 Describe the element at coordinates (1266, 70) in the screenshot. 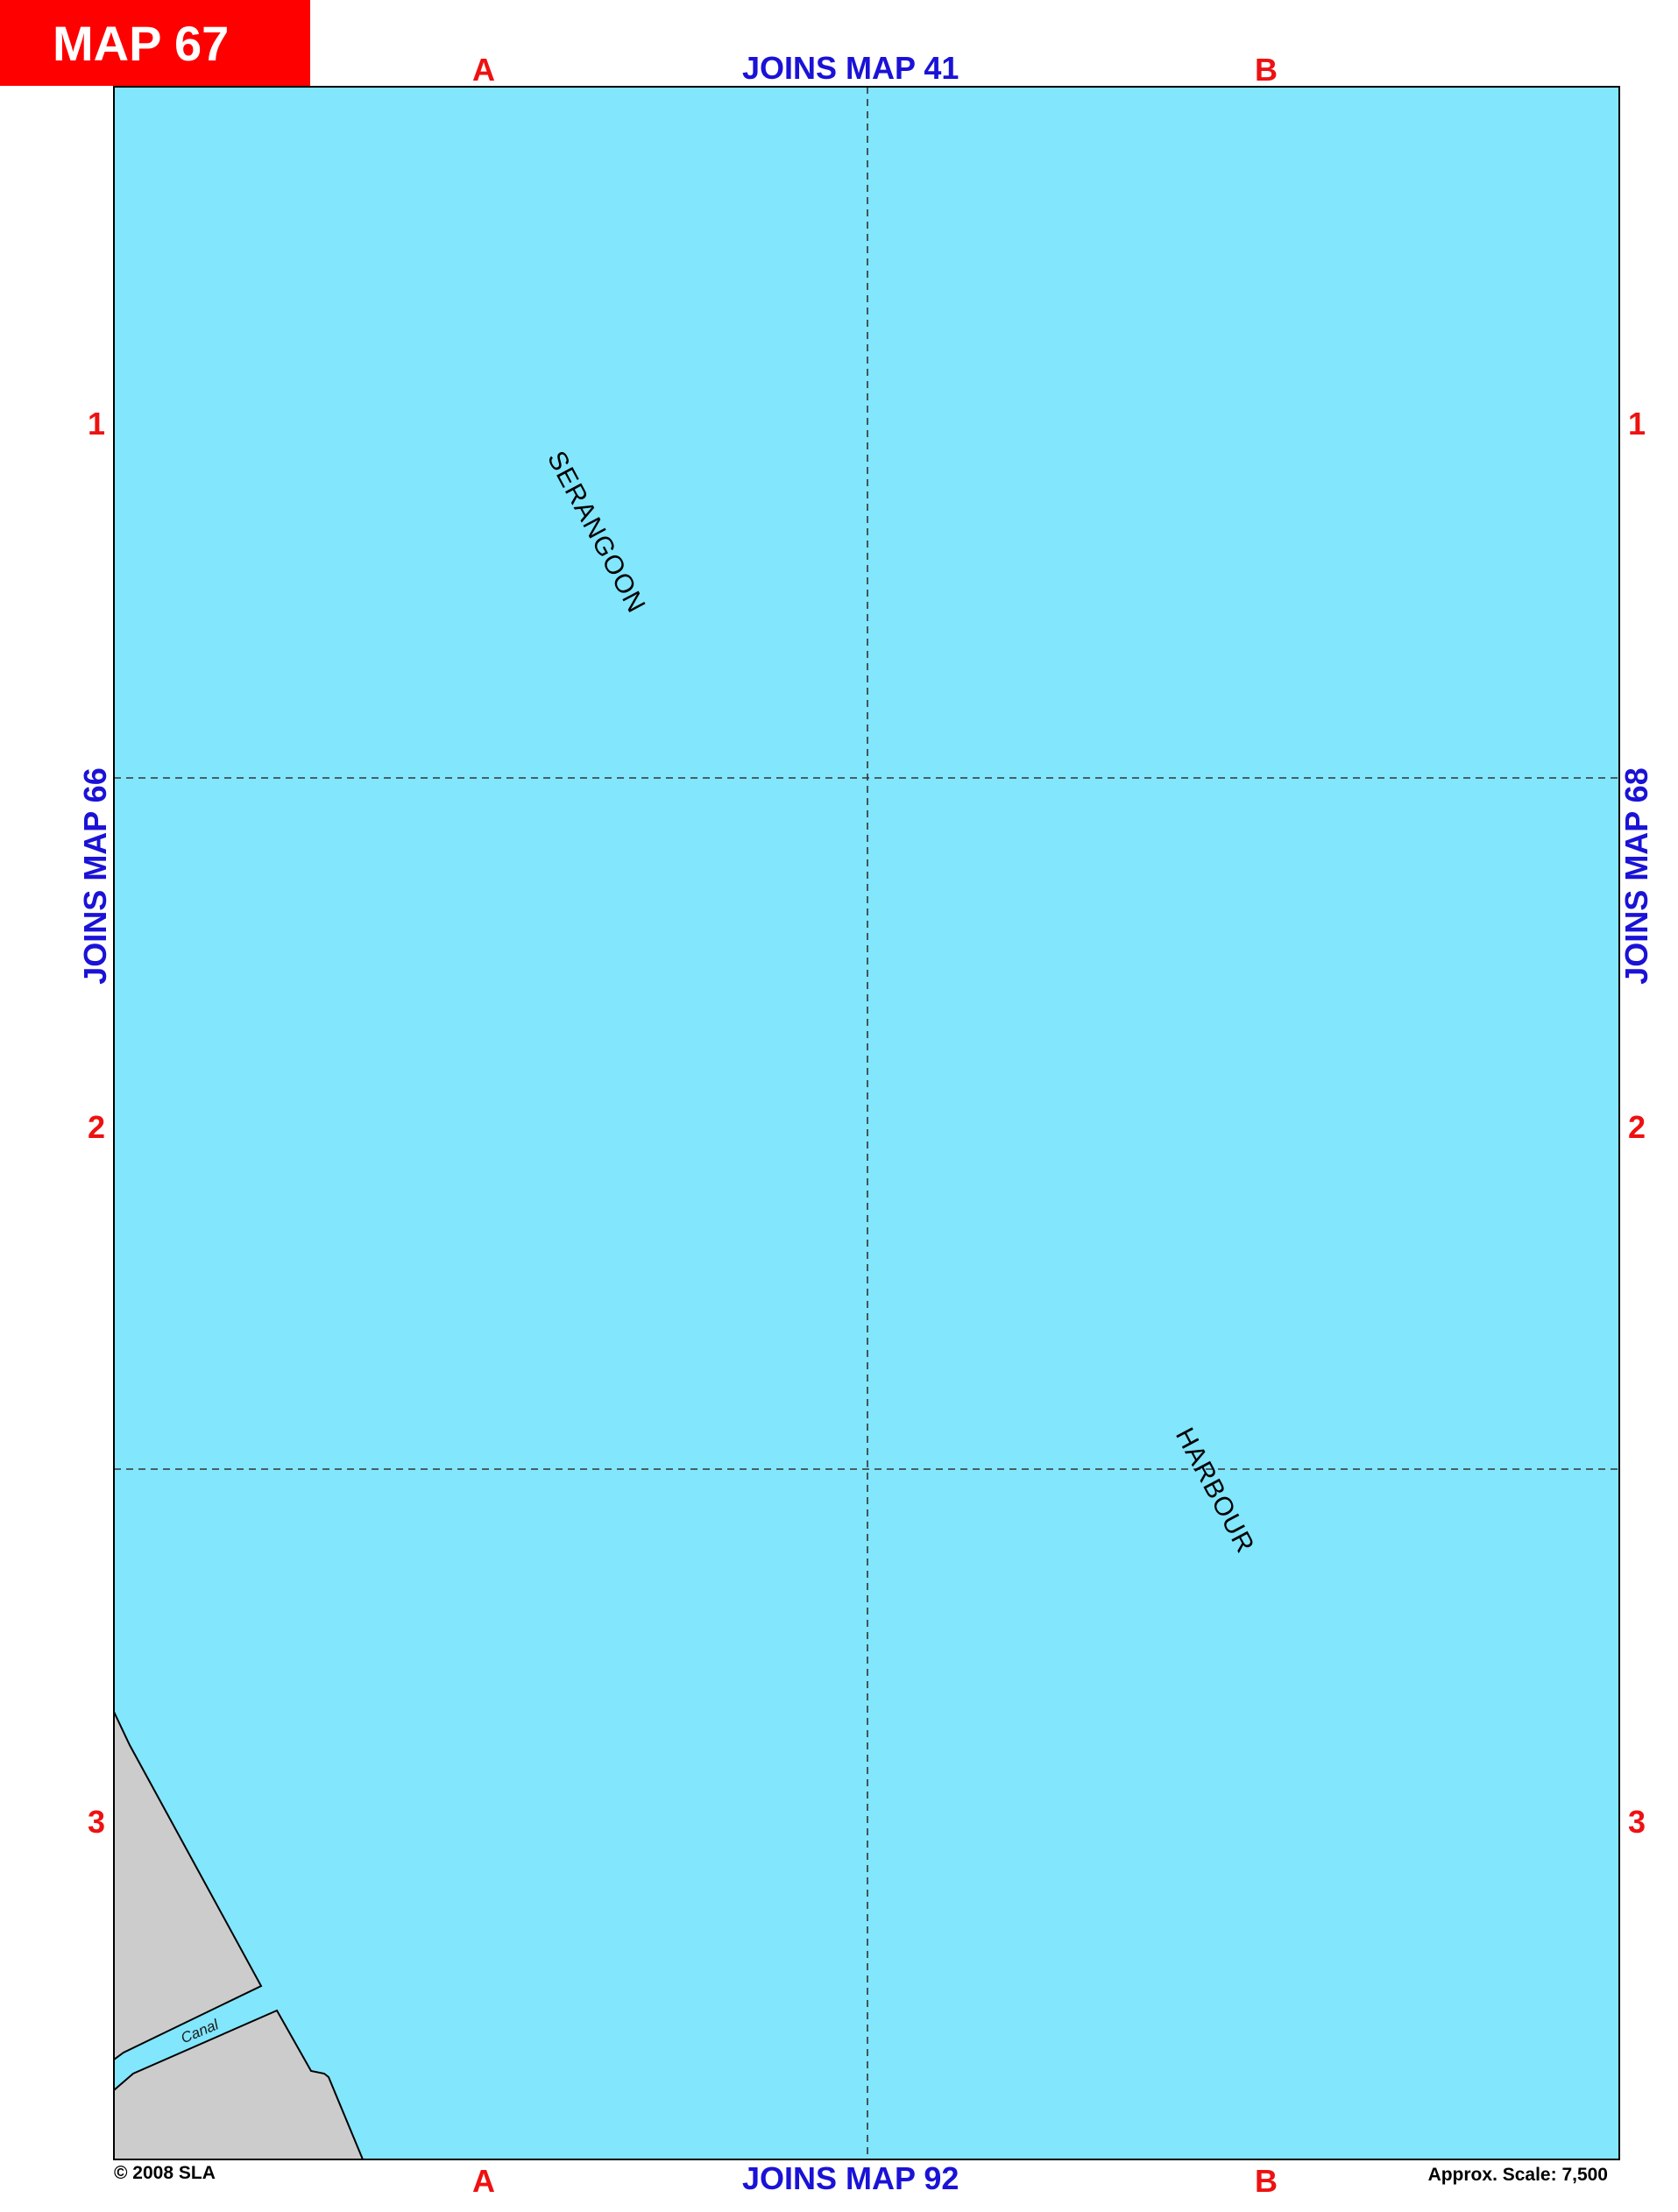

I see `grid-col-b-top: B` at that location.